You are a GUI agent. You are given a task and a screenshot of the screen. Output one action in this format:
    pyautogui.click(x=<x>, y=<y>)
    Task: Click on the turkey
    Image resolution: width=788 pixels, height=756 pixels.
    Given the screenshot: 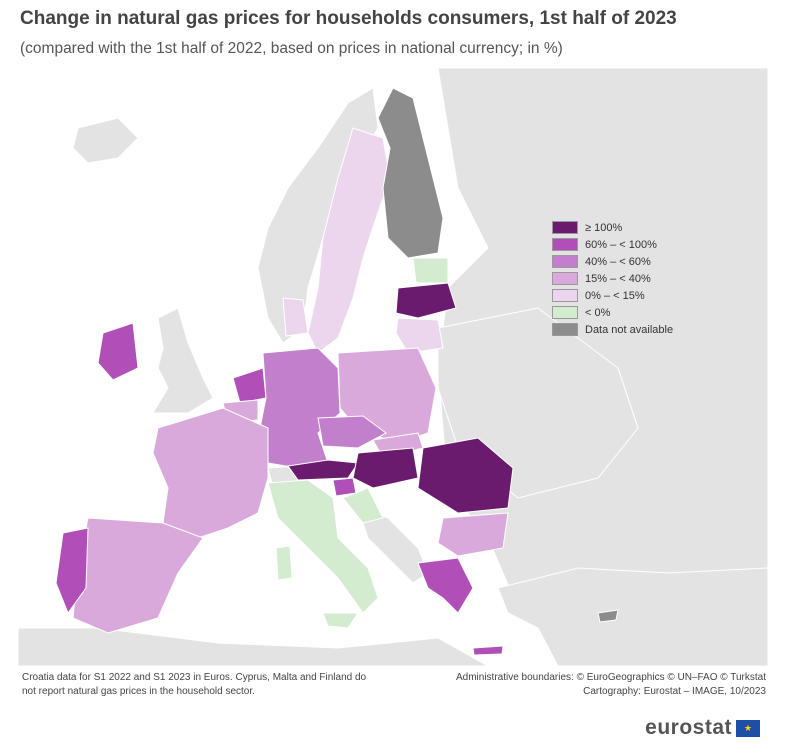 What is the action you would take?
    pyautogui.click(x=632, y=616)
    